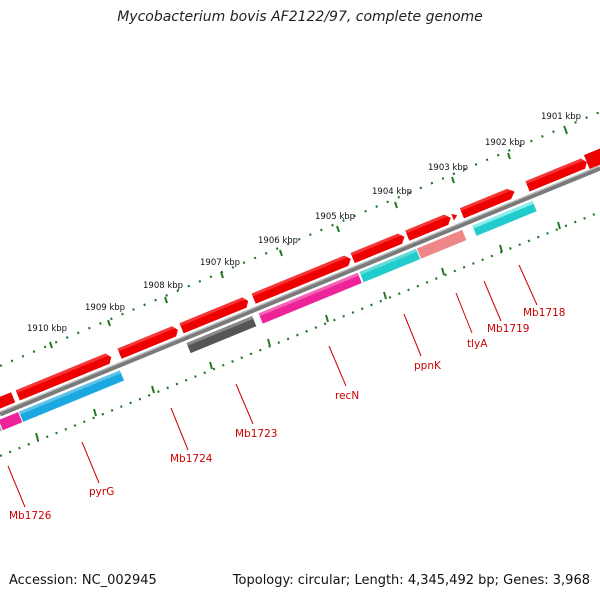 The height and width of the screenshot is (600, 600). What do you see at coordinates (30, 516) in the screenshot?
I see `gene-label-mb1726: Mb1726` at bounding box center [30, 516].